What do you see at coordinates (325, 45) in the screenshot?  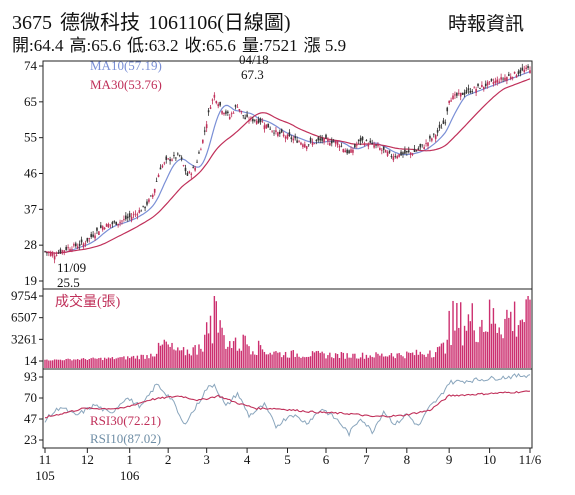 I see `quote-change: 漲 5.9` at bounding box center [325, 45].